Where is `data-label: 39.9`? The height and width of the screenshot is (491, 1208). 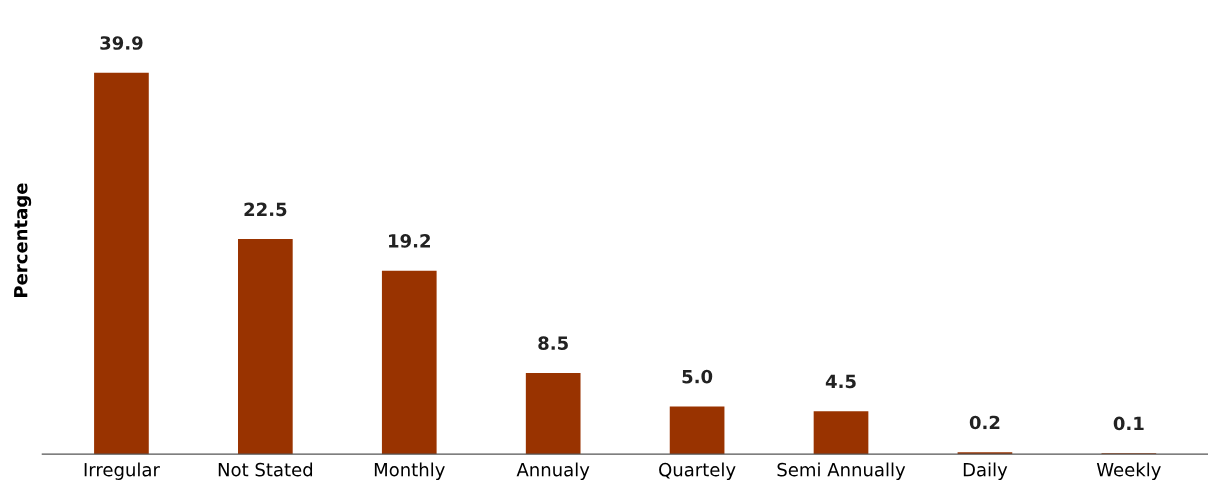
data-label: 39.9 is located at coordinates (121, 43).